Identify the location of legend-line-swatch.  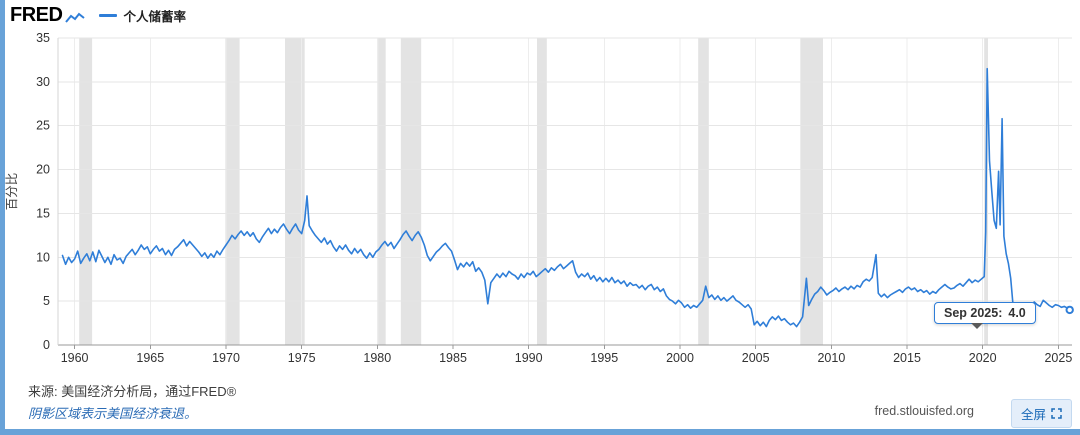
(108, 15).